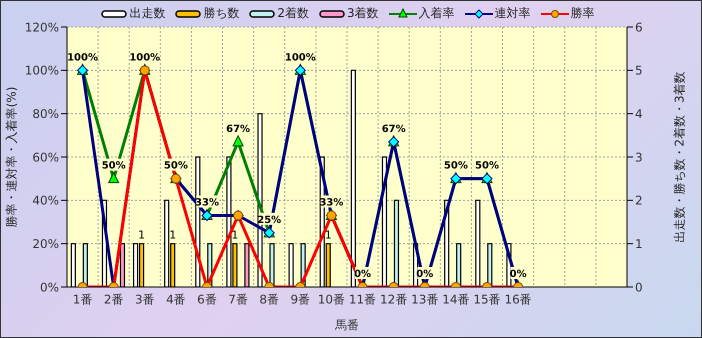 This screenshot has width=702, height=338. I want to click on x-axis-title: 馬番, so click(346, 325).